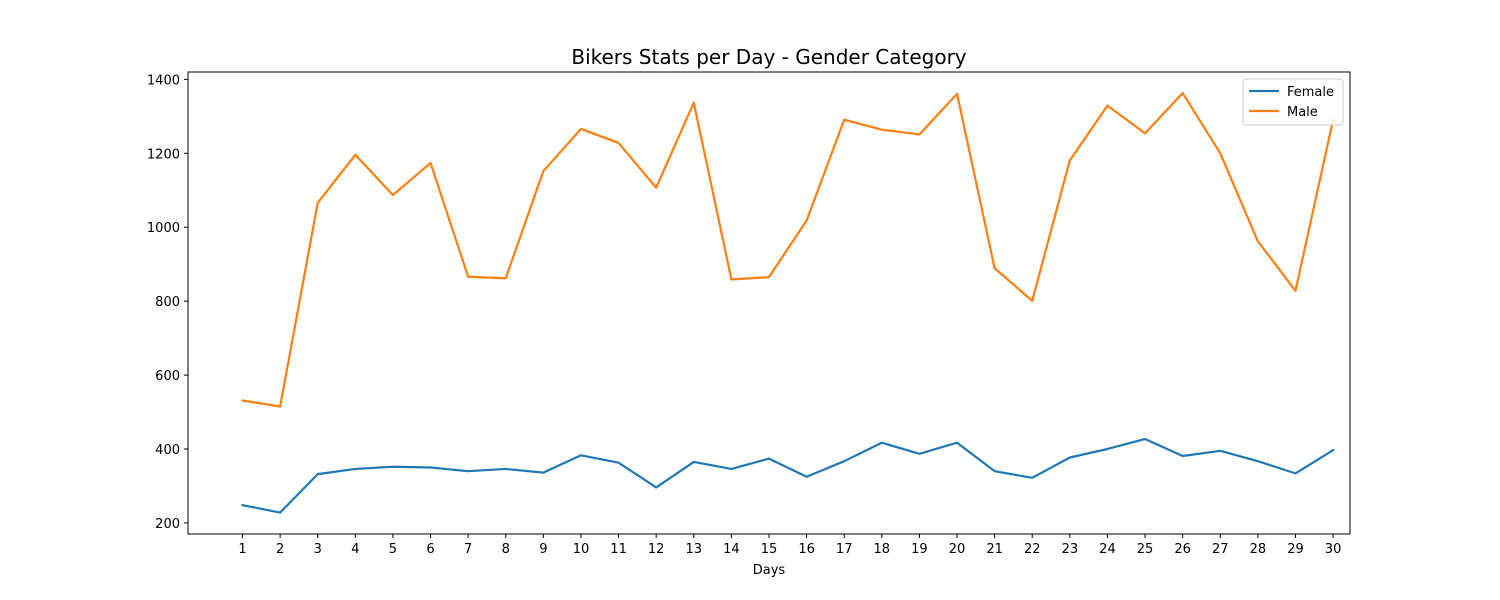 The width and height of the screenshot is (1500, 600). What do you see at coordinates (1032, 549) in the screenshot?
I see `x-tick-label: 22` at bounding box center [1032, 549].